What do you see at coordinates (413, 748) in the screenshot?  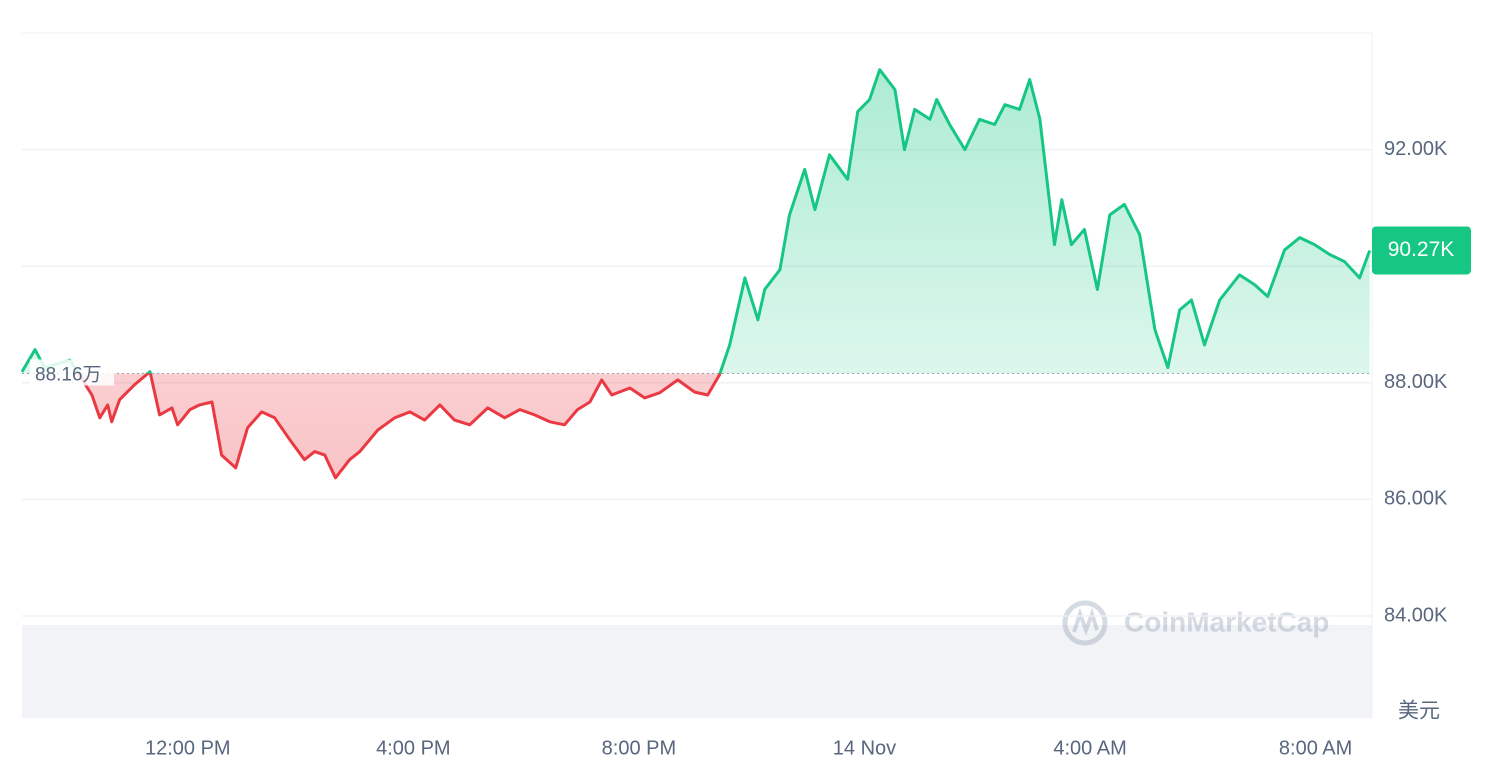 I see `x-tick-label: 4:00 PM` at bounding box center [413, 748].